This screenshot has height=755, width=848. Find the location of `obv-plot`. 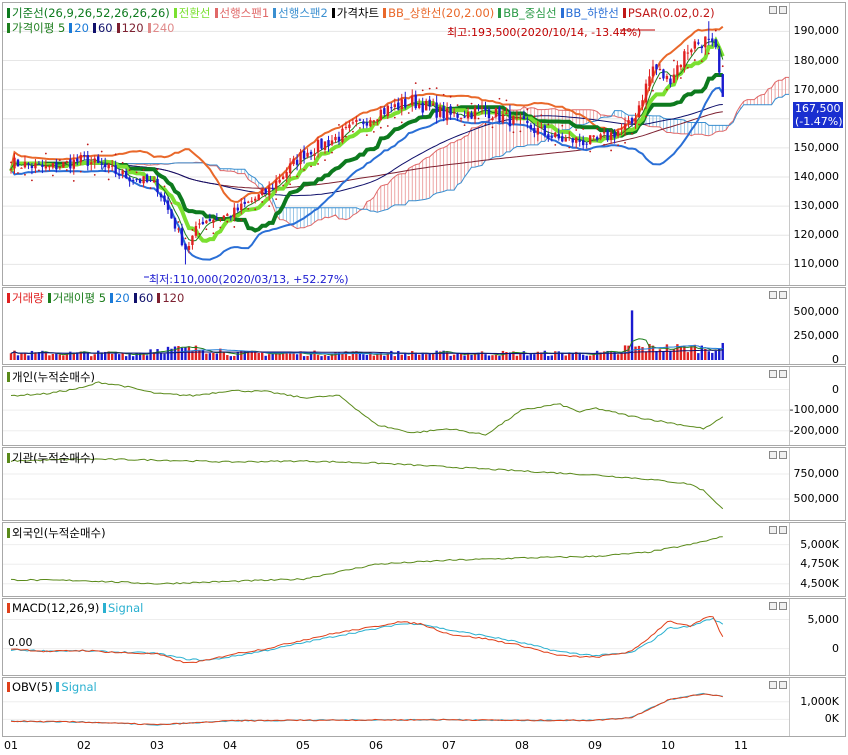

obv-plot is located at coordinates (396, 707).